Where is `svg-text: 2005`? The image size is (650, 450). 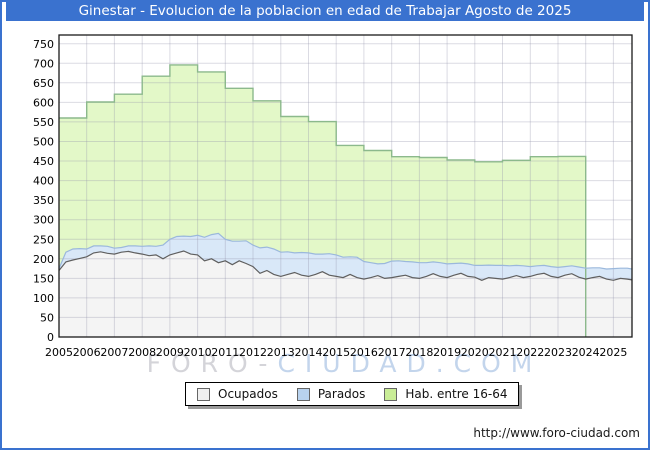 svg-text: 2005 is located at coordinates (59, 352).